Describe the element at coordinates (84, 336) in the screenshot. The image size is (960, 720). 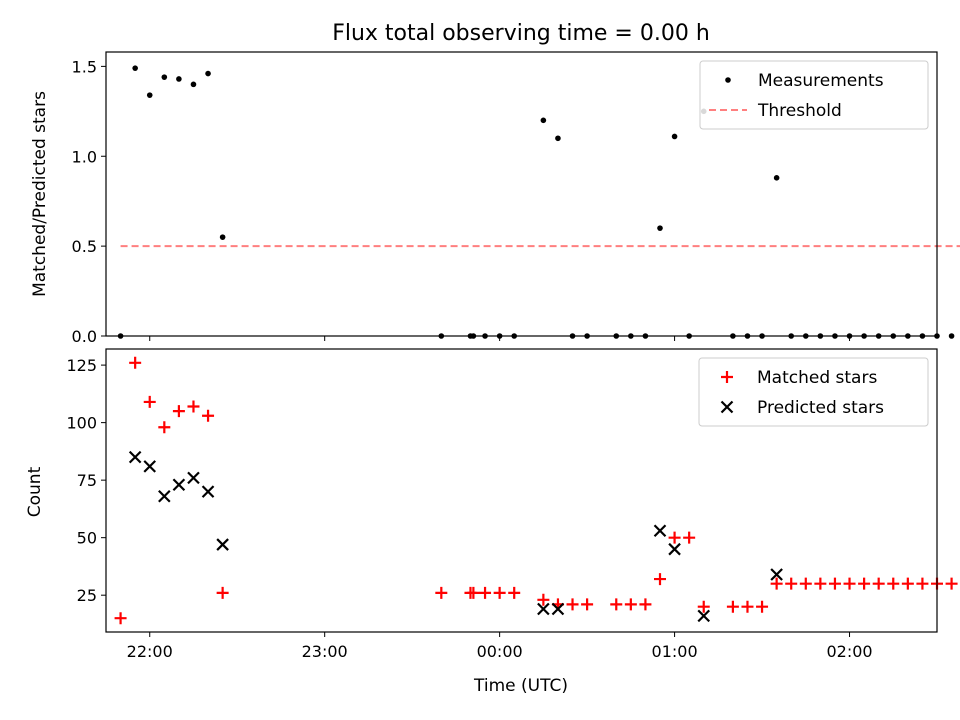
I see `top-y-tick-label: 0.0` at that location.